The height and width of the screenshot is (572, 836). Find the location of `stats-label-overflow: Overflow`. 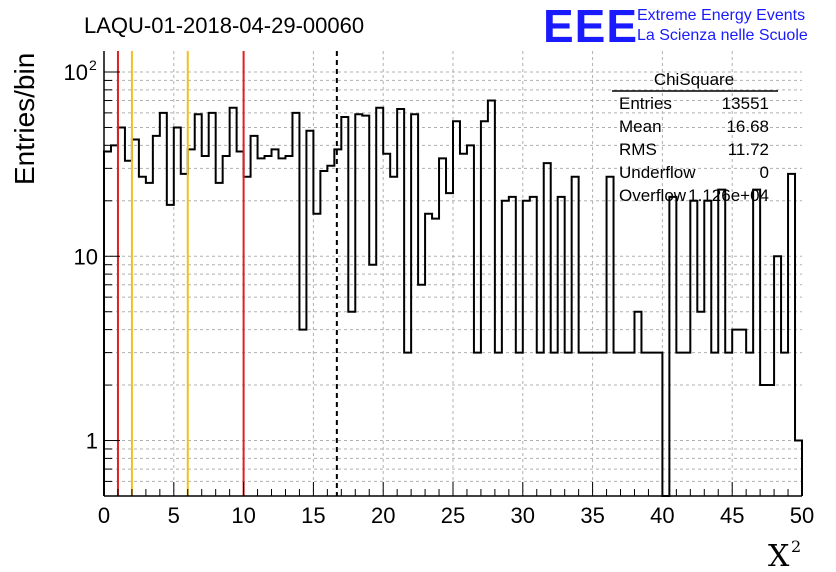

stats-label-overflow: Overflow is located at coordinates (653, 195).